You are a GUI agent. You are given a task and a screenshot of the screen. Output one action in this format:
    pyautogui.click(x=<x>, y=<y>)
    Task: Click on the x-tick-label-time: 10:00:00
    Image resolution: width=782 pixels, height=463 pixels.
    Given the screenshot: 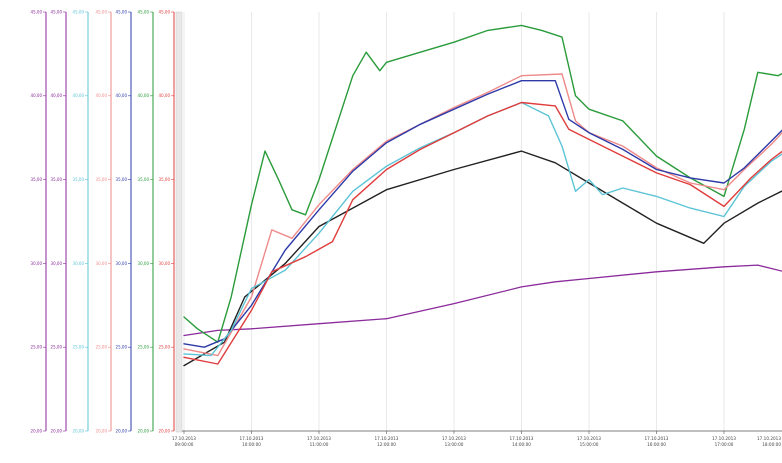 What is the action you would take?
    pyautogui.click(x=251, y=444)
    